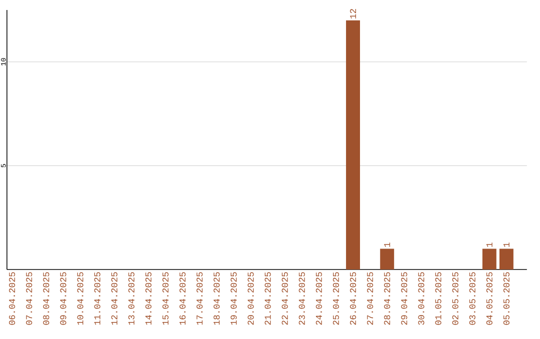 The image size is (540, 339). What do you see at coordinates (114, 298) in the screenshot?
I see `x-tick-label: 12.04.2025` at bounding box center [114, 298].